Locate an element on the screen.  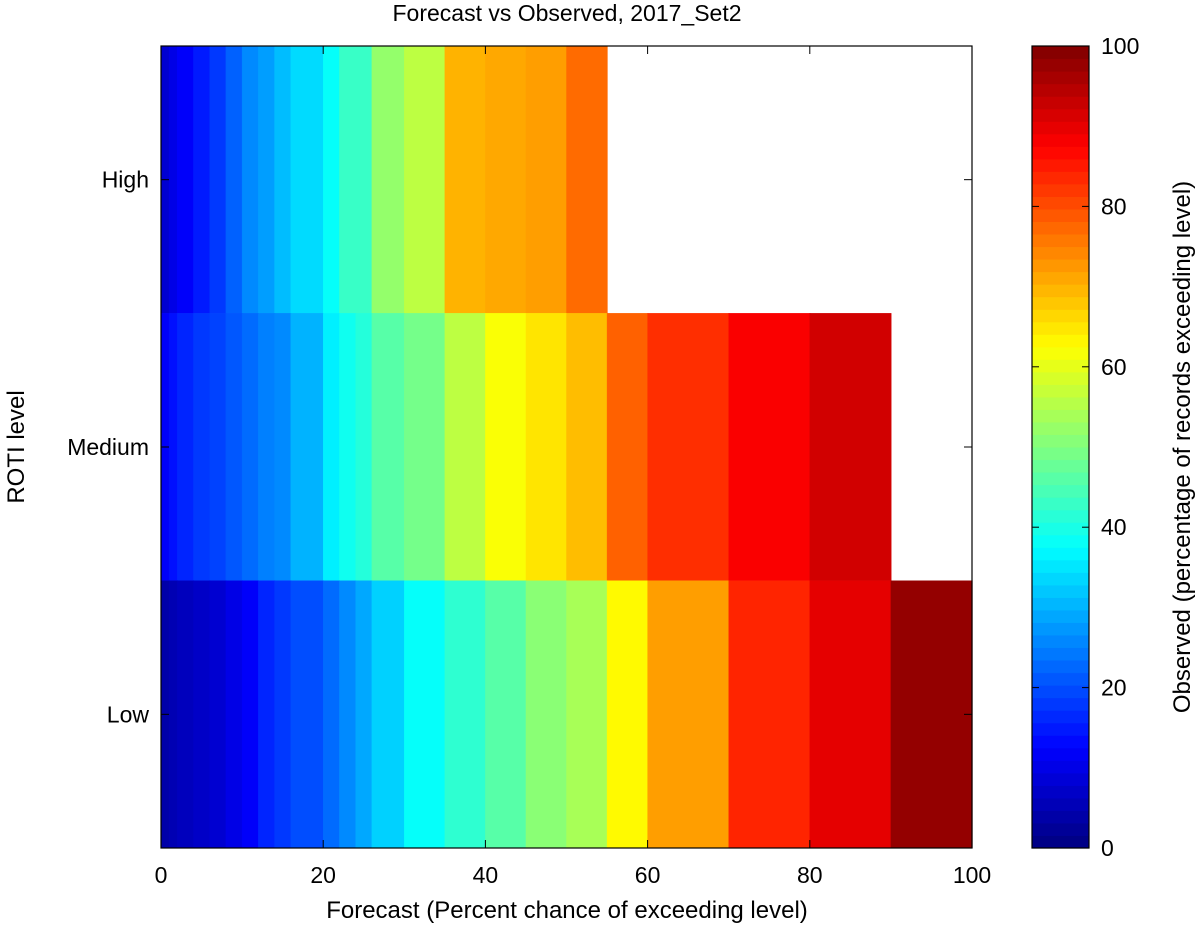
colorbar-gradient is located at coordinates (1060, 447).